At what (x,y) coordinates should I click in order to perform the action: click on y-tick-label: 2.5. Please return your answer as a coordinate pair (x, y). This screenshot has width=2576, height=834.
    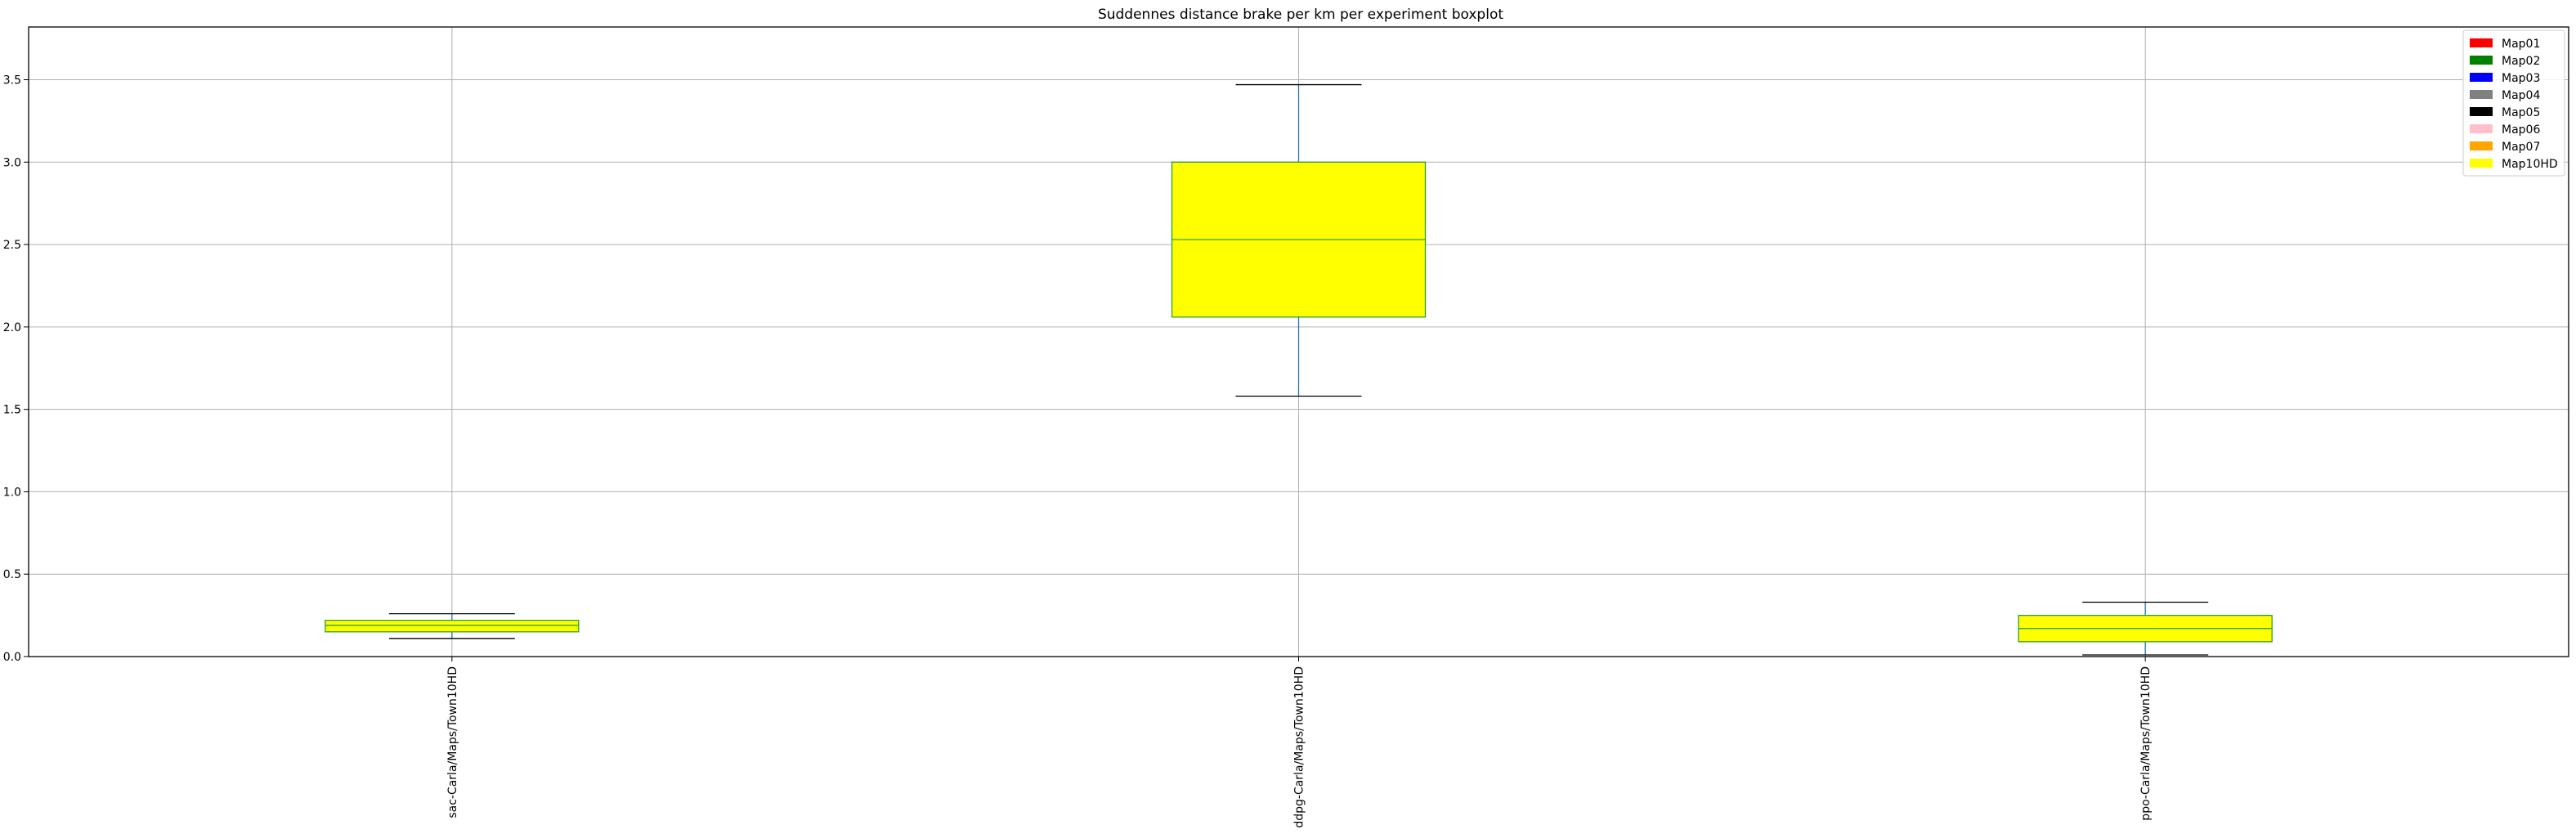
    Looking at the image, I should click on (12, 245).